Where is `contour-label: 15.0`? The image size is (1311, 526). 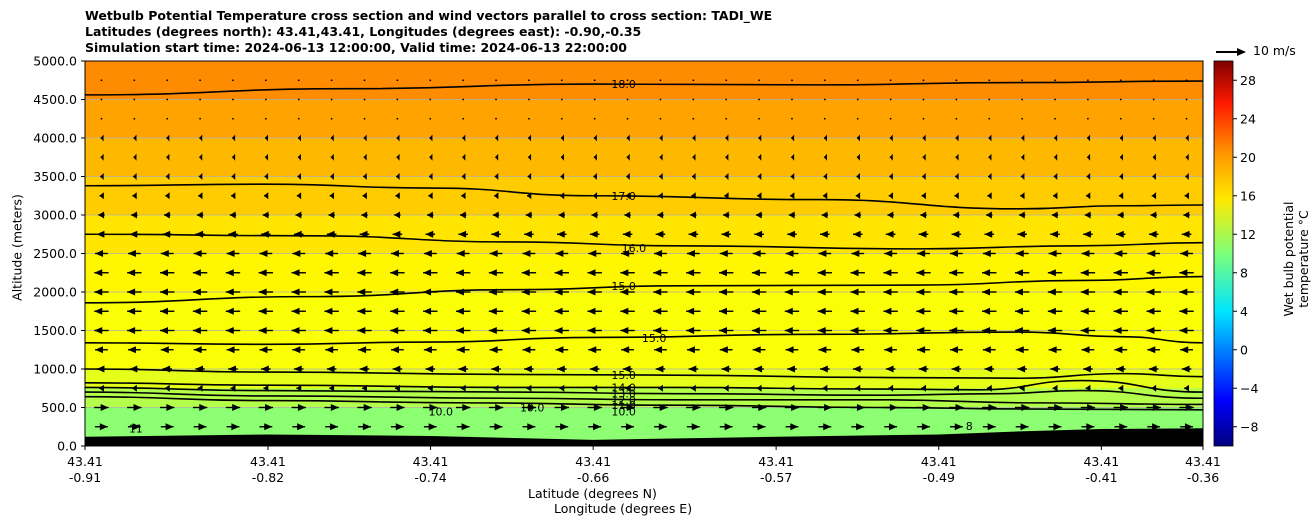 contour-label: 15.0 is located at coordinates (623, 375).